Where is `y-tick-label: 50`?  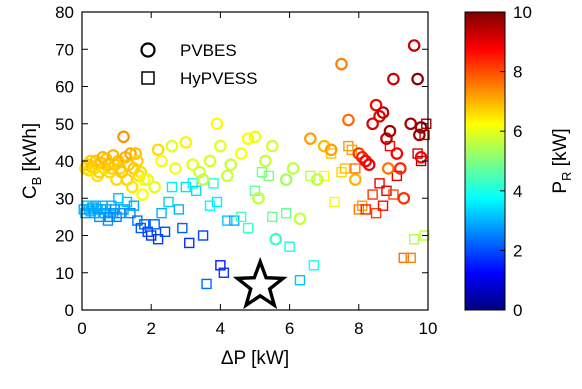
y-tick-label: 50 is located at coordinates (64, 124).